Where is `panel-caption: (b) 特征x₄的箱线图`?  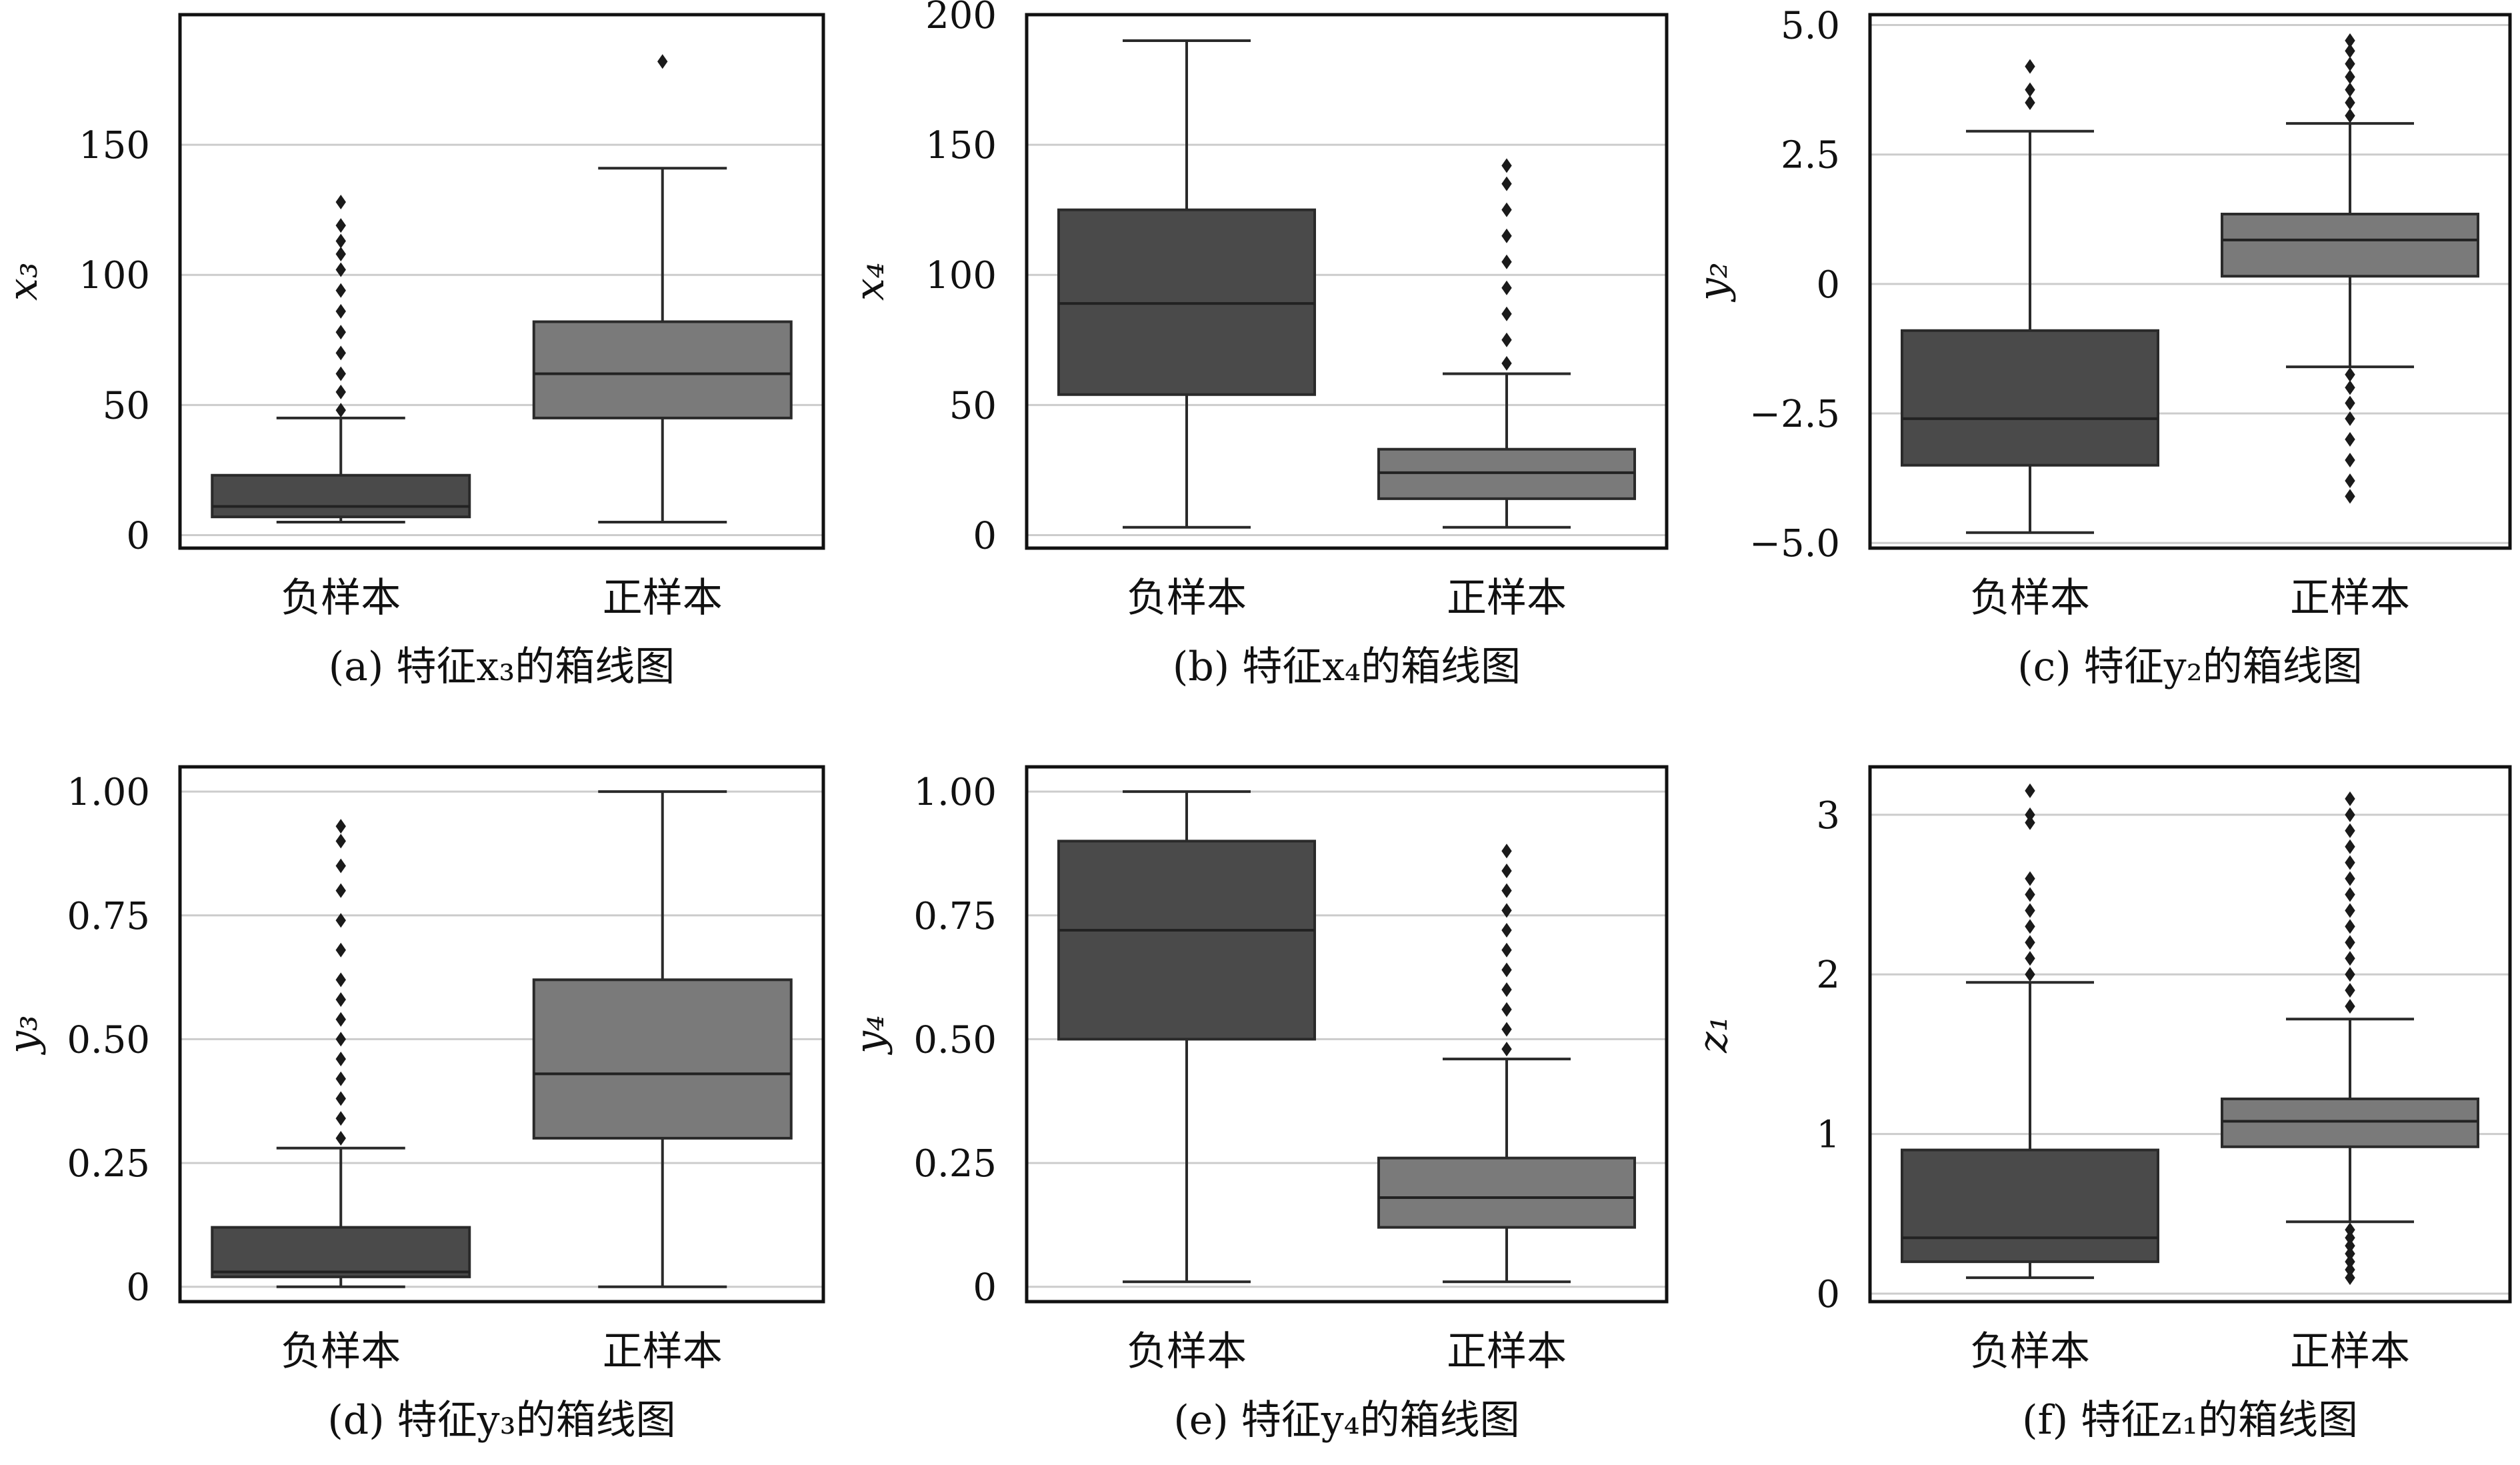 panel-caption: (b) 特征x₄的箱线图 is located at coordinates (1347, 666).